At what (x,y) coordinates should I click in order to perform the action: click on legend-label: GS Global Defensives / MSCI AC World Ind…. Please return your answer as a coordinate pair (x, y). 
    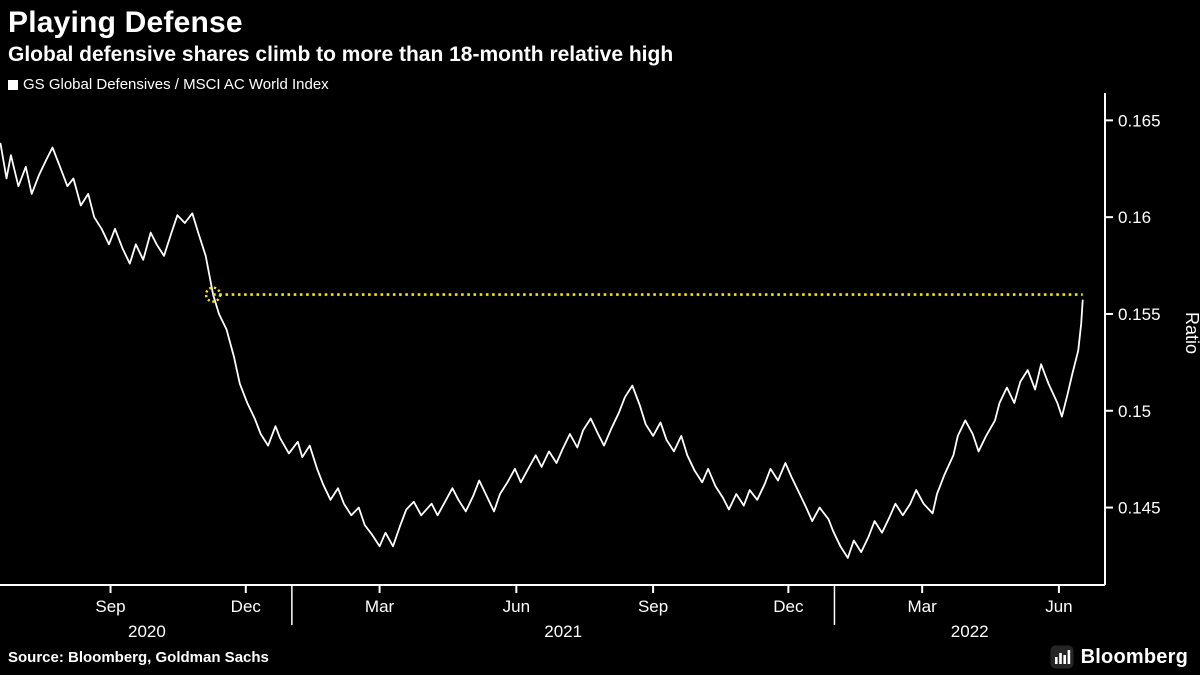
    Looking at the image, I should click on (176, 85).